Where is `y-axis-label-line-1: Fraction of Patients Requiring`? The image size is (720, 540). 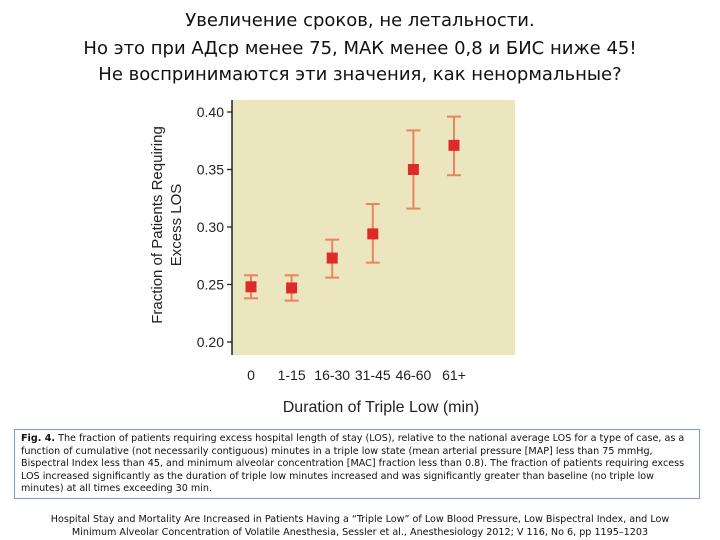
y-axis-label-line-1: Fraction of Patients Requiring is located at coordinates (157, 225).